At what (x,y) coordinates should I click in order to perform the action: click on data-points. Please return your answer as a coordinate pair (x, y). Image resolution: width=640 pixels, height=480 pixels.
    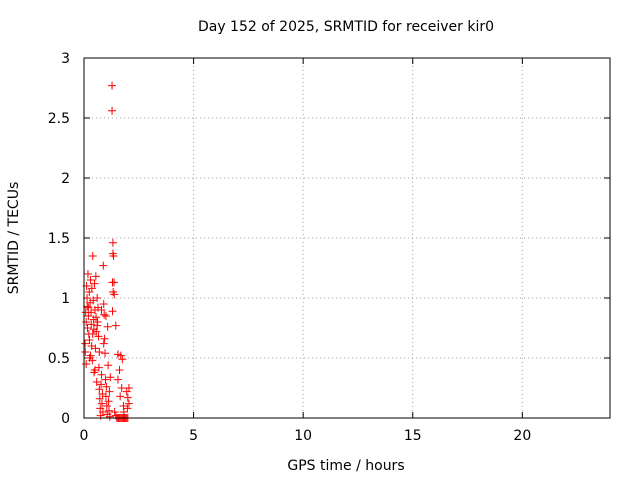
    Looking at the image, I should click on (107, 251).